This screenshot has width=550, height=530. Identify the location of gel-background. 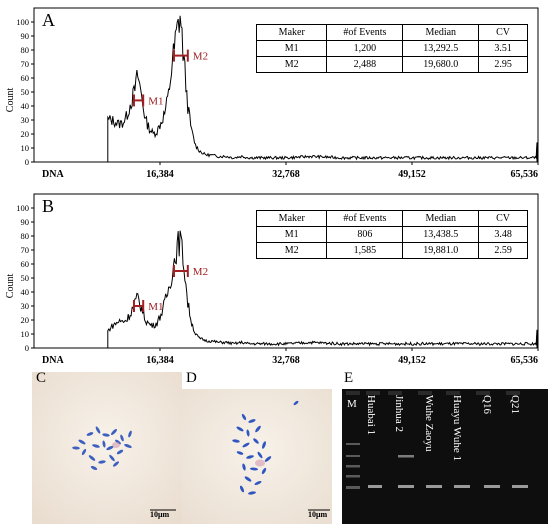
(445, 456).